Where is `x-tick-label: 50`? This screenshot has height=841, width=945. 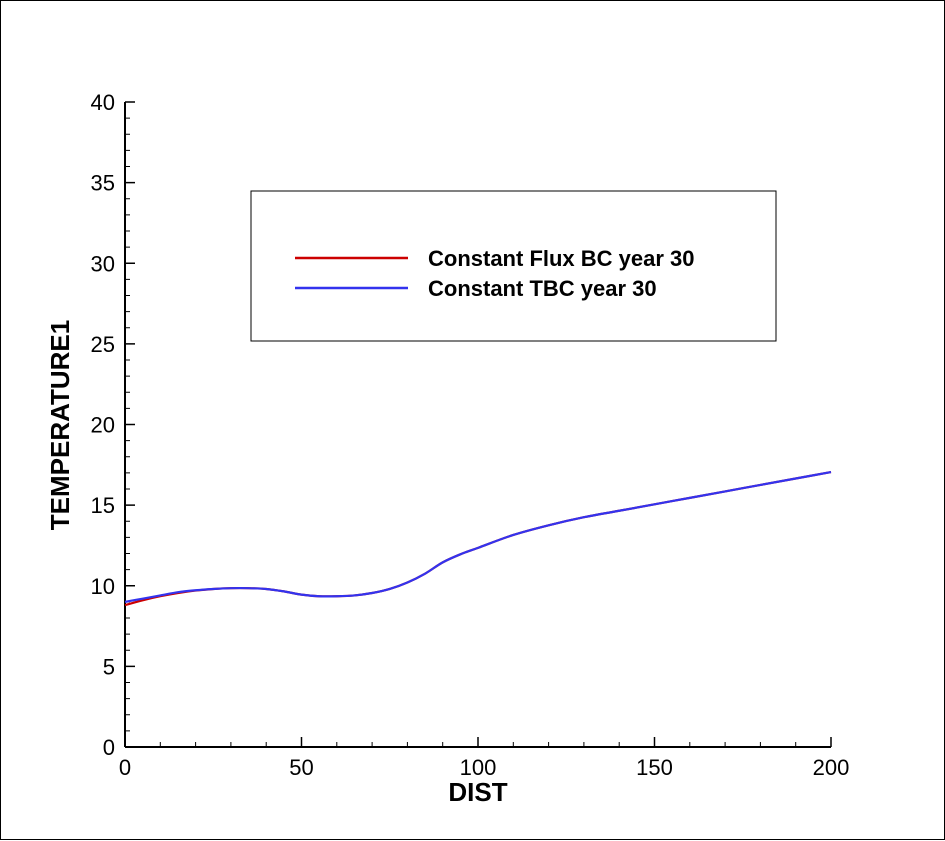
x-tick-label: 50 is located at coordinates (301, 767).